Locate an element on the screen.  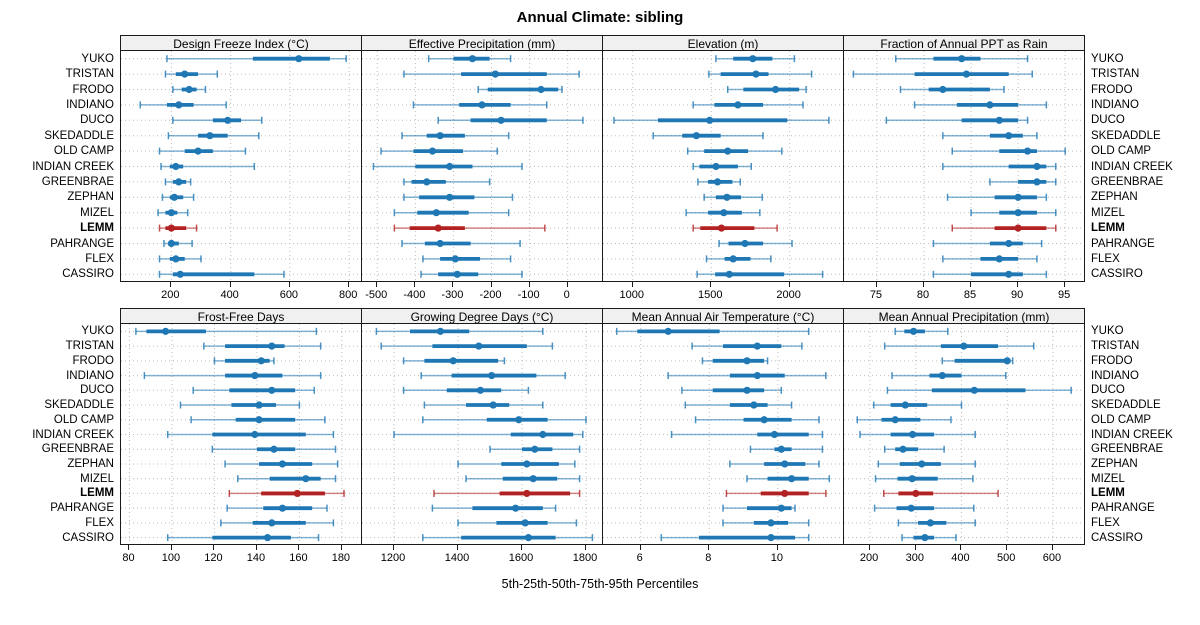
x-tick-label: 95 is located at coordinates (1064, 295).